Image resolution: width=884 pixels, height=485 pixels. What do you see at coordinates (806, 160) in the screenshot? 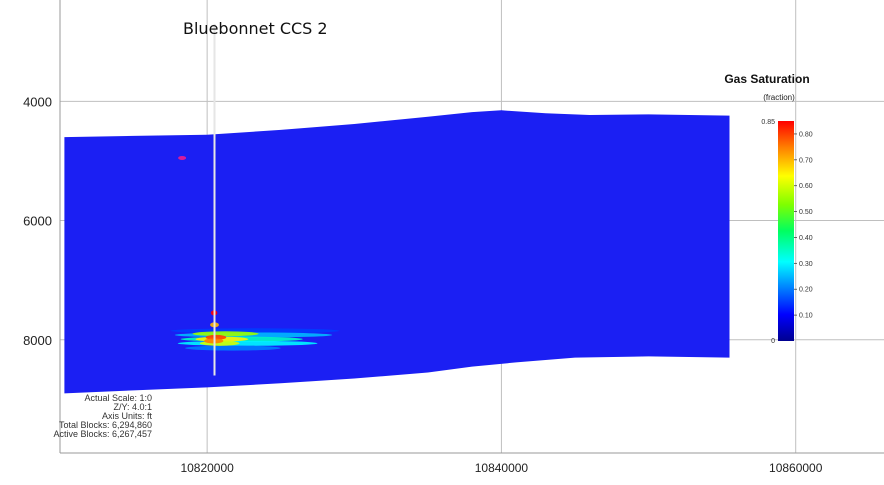
I see `colorbar-tick-label: 0.70` at bounding box center [806, 160].